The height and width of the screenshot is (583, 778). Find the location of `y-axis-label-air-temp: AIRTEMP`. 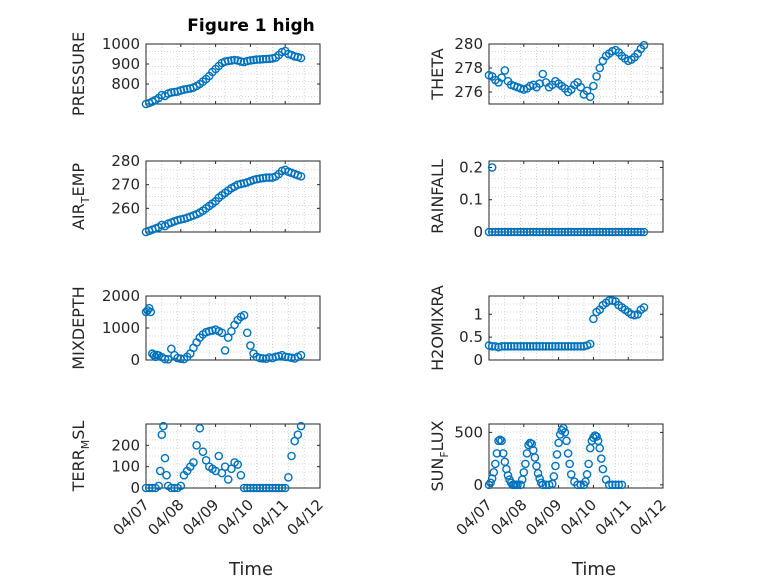

y-axis-label-air-temp: AIRTEMP is located at coordinates (80, 196).